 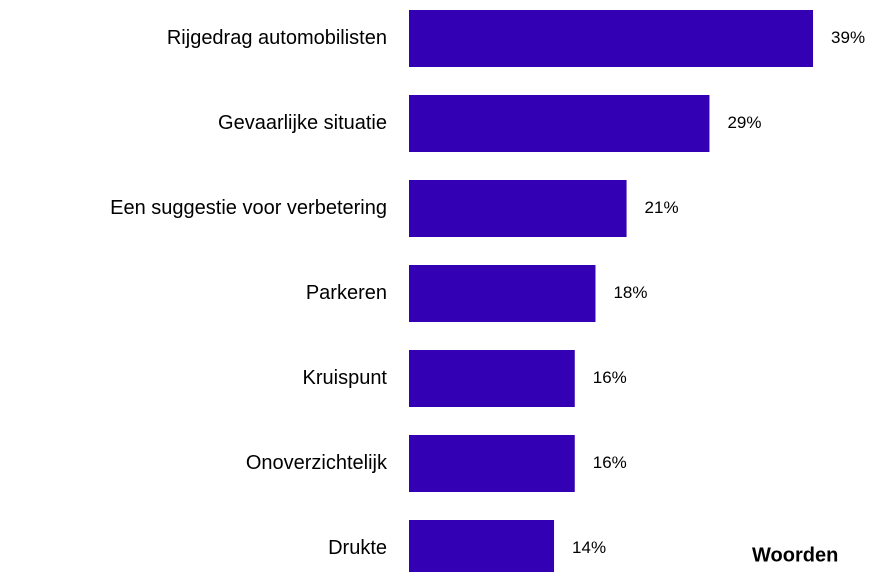 What do you see at coordinates (589, 547) in the screenshot?
I see `value-label: 14%` at bounding box center [589, 547].